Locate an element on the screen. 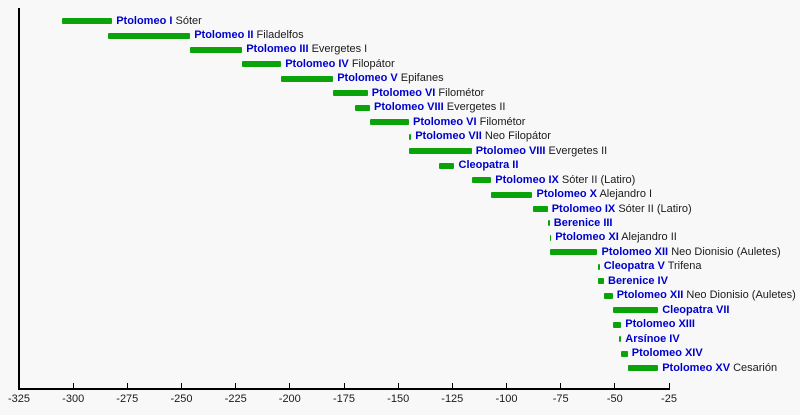  ruler-name: Cleopatra II is located at coordinates (488, 165).